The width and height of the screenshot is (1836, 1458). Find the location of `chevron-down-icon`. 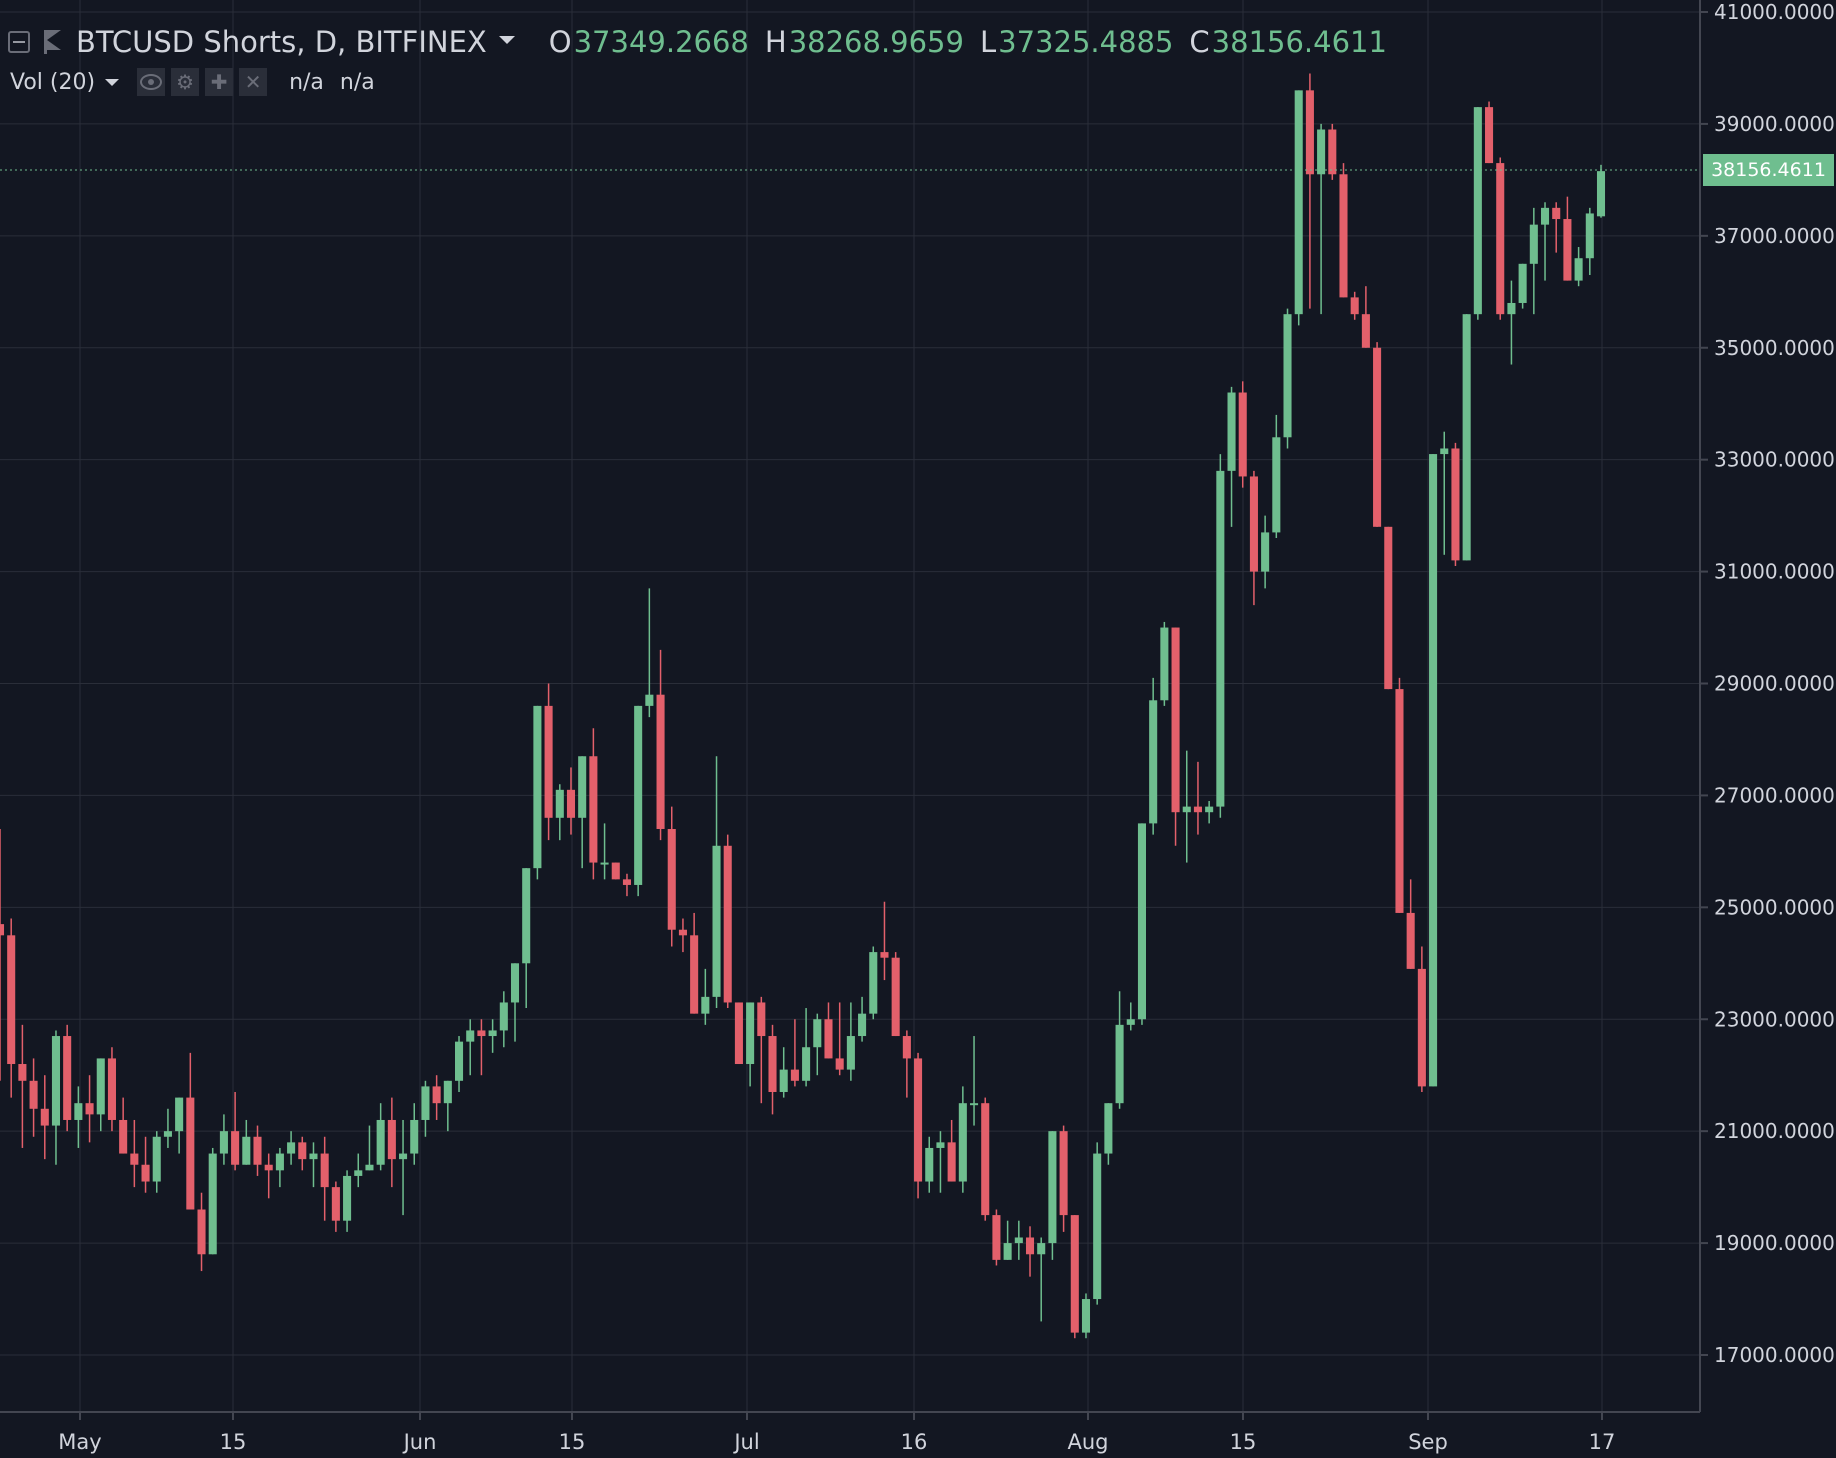

chevron-down-icon is located at coordinates (112, 82).